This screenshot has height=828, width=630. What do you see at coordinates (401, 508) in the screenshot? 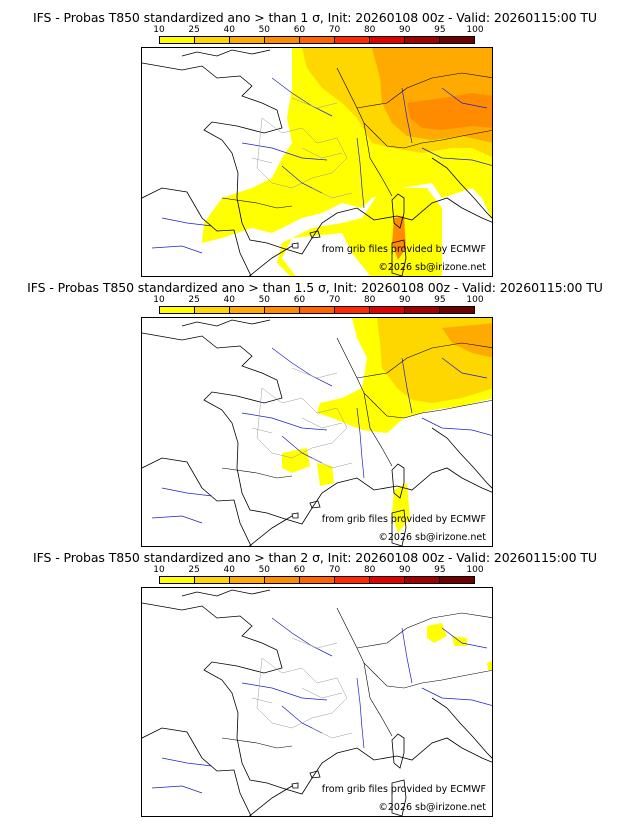
I see `prob-area-10-corsica` at bounding box center [401, 508].